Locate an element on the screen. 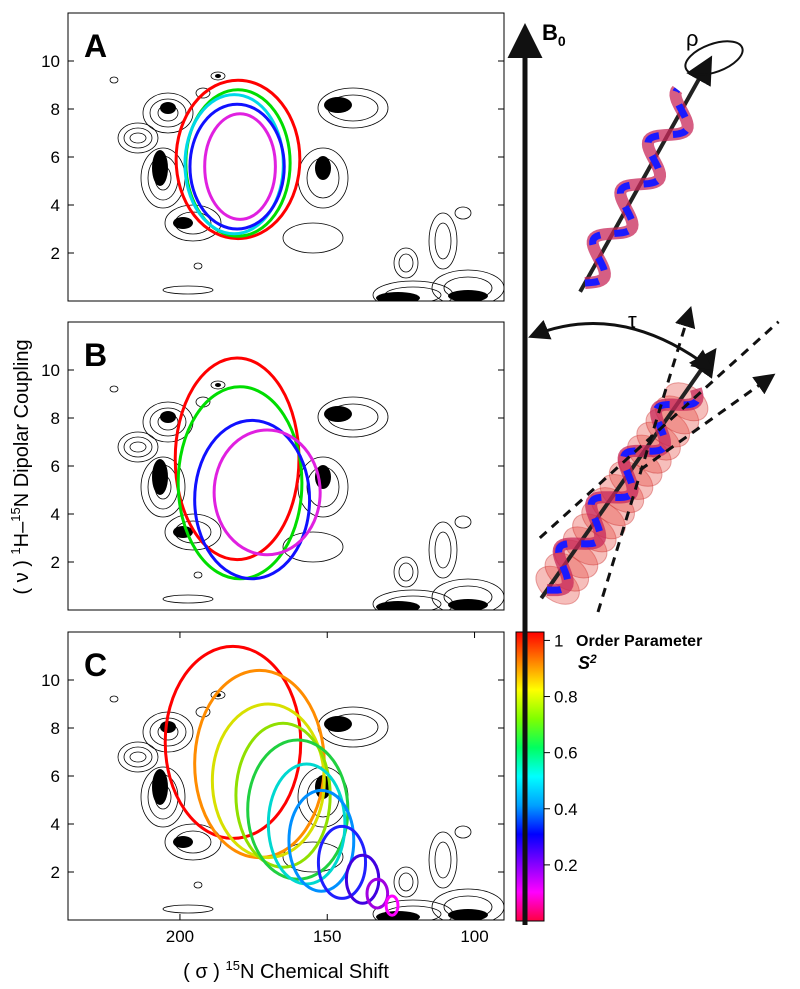 The width and height of the screenshot is (800, 989). colorbar-tick-label: 0.6 is located at coordinates (566, 753).